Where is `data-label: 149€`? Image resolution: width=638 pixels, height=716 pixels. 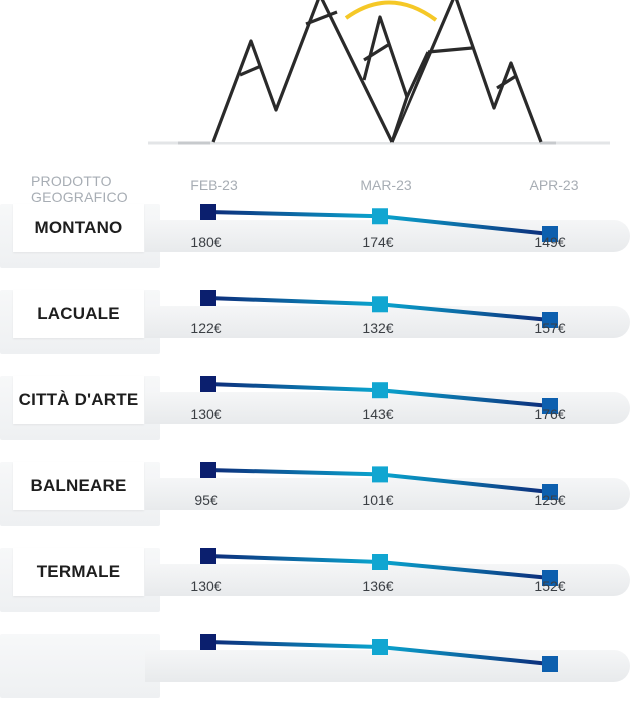
data-label: 149€ is located at coordinates (550, 242).